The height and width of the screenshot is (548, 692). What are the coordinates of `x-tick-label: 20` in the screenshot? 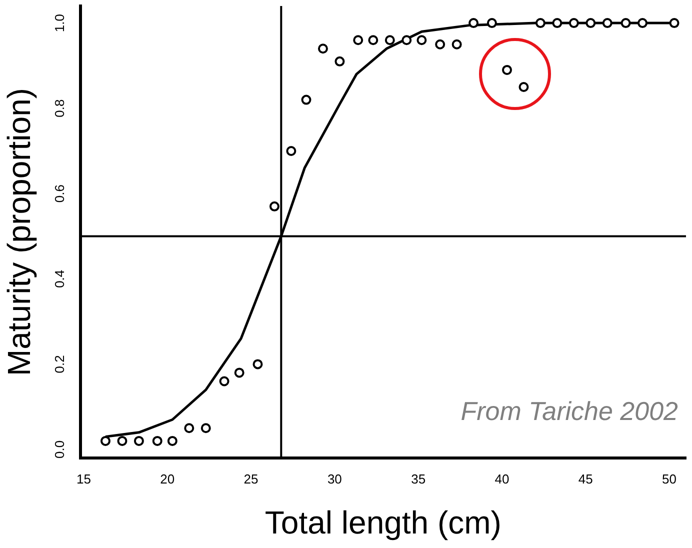 It's located at (167, 478).